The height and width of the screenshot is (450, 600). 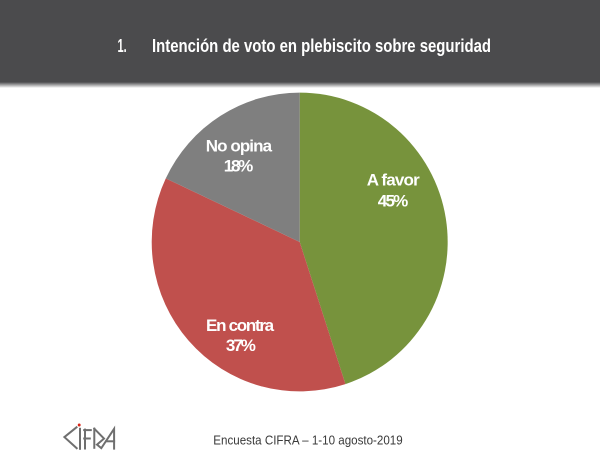 I want to click on svg-text: 45%, so click(x=393, y=200).